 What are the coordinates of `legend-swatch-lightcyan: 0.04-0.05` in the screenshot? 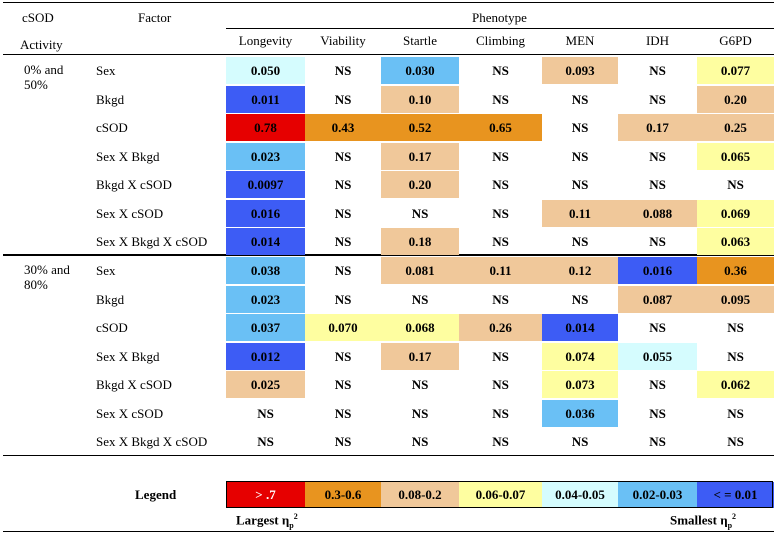 It's located at (580, 495).